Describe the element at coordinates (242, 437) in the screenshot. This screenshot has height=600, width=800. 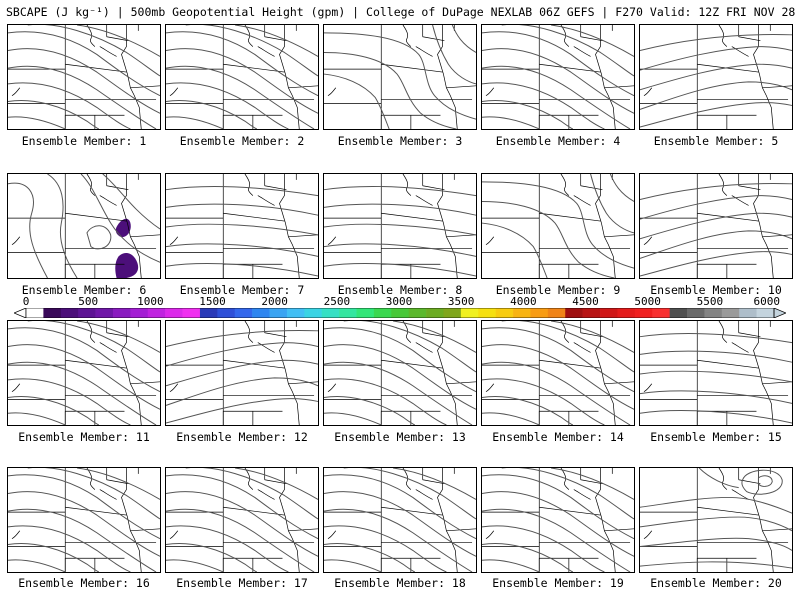
I see `ensemble-member-label: Ensemble Member: 12` at that location.